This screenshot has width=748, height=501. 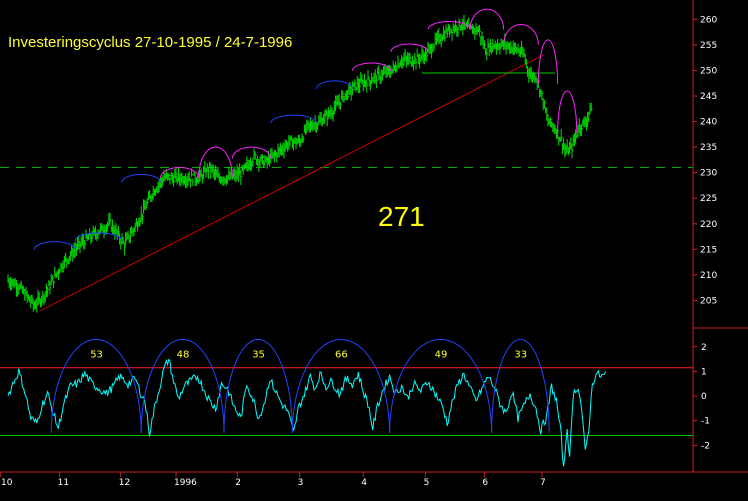 I want to click on price-axis-label: 205, so click(x=708, y=301).